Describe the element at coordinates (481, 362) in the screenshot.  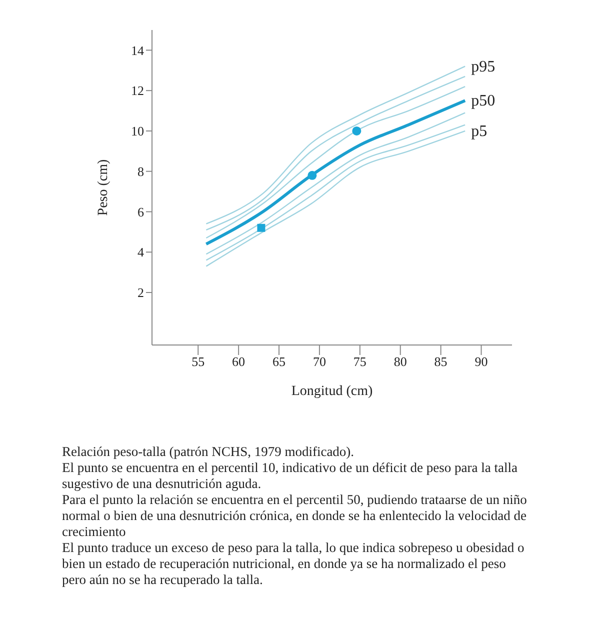
I see `x-tick-label: 90` at that location.